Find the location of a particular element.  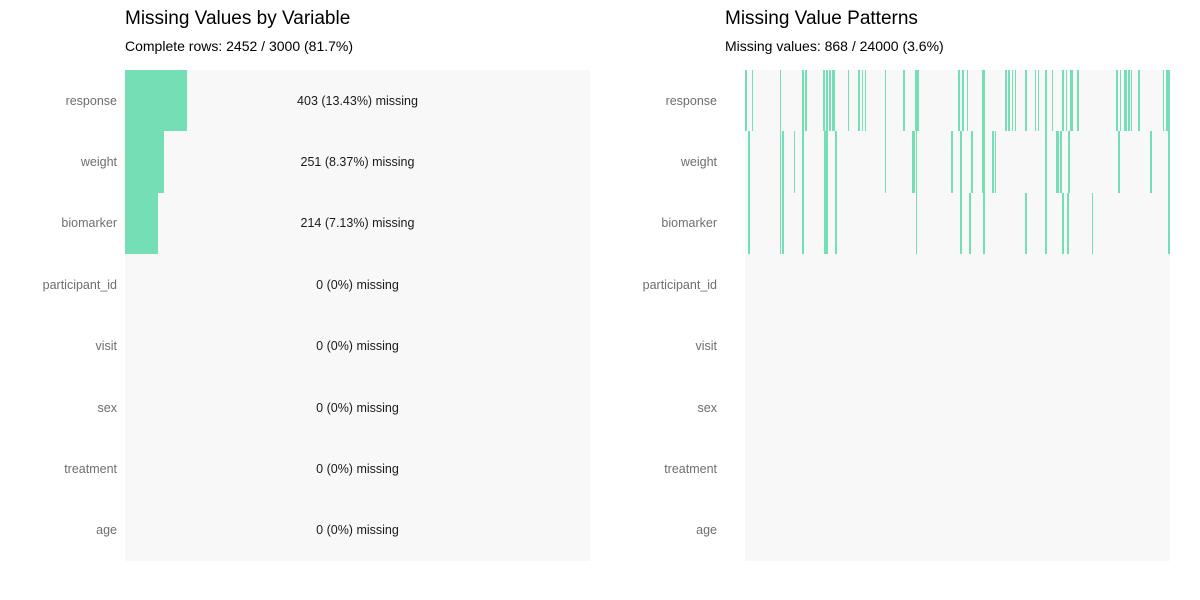

y-label-response: response is located at coordinates (691, 100).